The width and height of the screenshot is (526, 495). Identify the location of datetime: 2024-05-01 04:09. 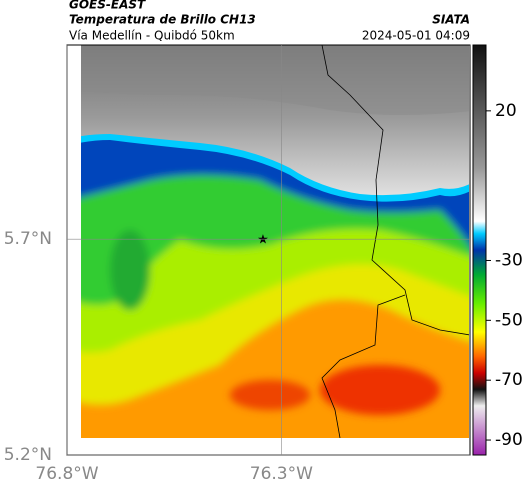
(416, 36).